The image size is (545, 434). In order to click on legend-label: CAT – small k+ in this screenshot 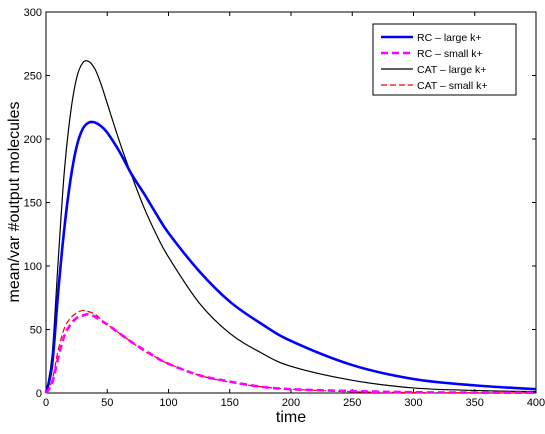, I will do `click(452, 86)`.